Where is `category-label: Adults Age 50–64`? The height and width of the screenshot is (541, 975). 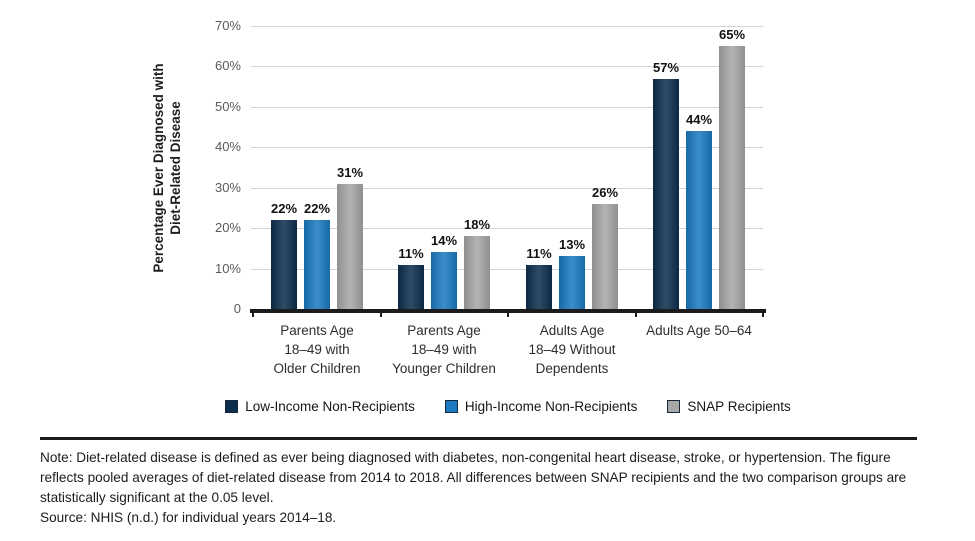
category-label: Adults Age 50–64 is located at coordinates (699, 330).